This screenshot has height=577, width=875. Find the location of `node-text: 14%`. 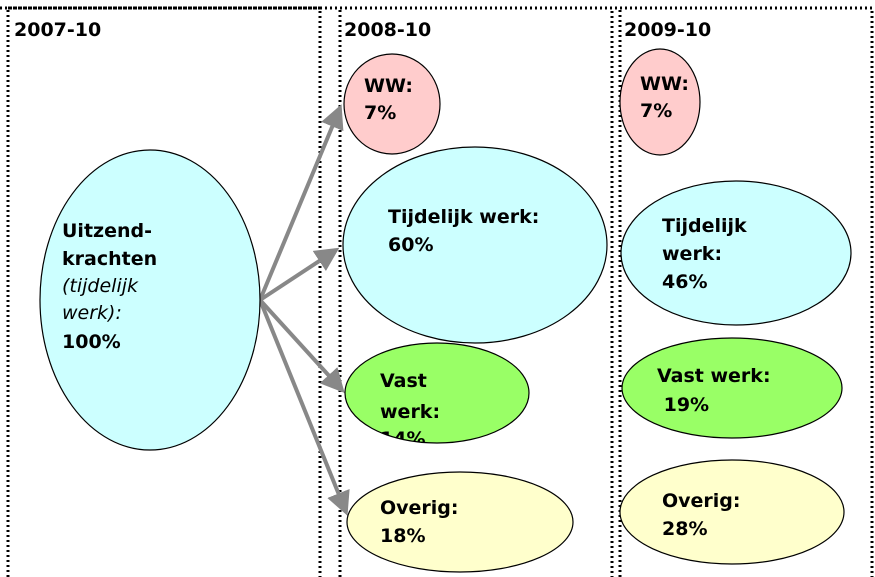

node-text: 14% is located at coordinates (402, 439).